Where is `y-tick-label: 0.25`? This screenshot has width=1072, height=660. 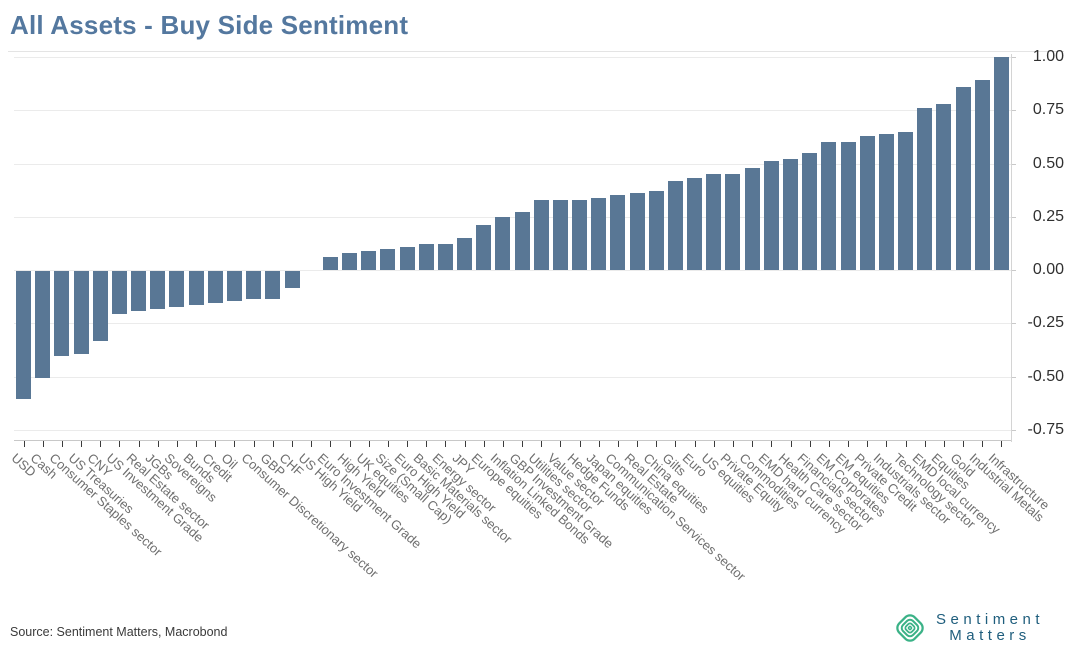 y-tick-label: 0.25 is located at coordinates (1048, 216).